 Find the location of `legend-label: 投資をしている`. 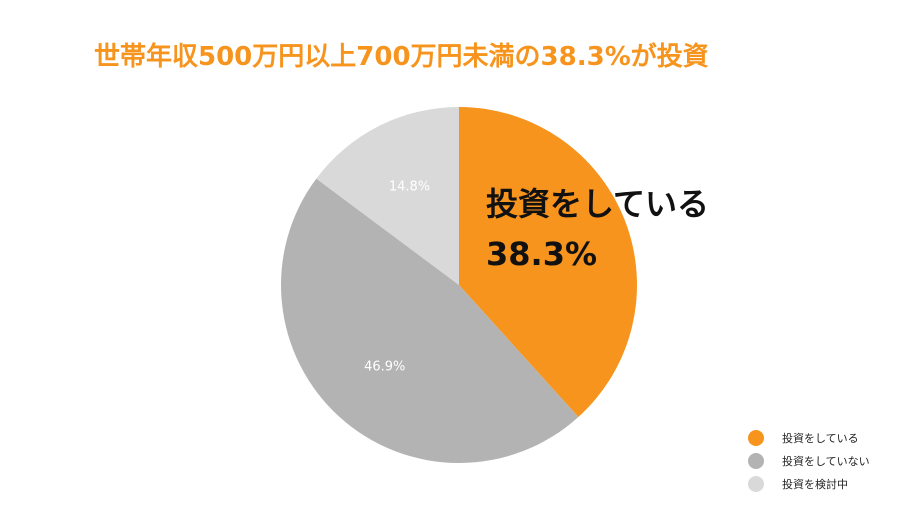

legend-label: 投資をしている is located at coordinates (820, 438).